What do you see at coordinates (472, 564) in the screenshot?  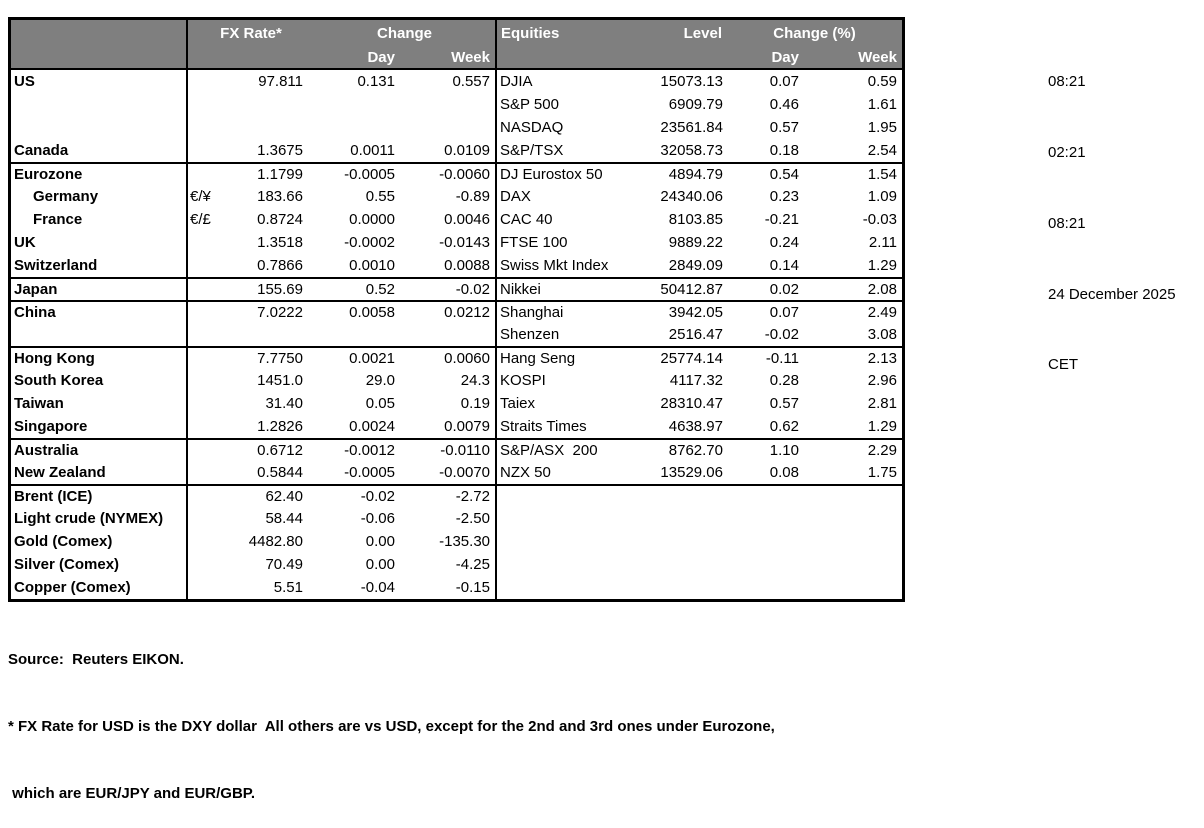 I see `fx-week-change-cell: -4.25` at bounding box center [472, 564].